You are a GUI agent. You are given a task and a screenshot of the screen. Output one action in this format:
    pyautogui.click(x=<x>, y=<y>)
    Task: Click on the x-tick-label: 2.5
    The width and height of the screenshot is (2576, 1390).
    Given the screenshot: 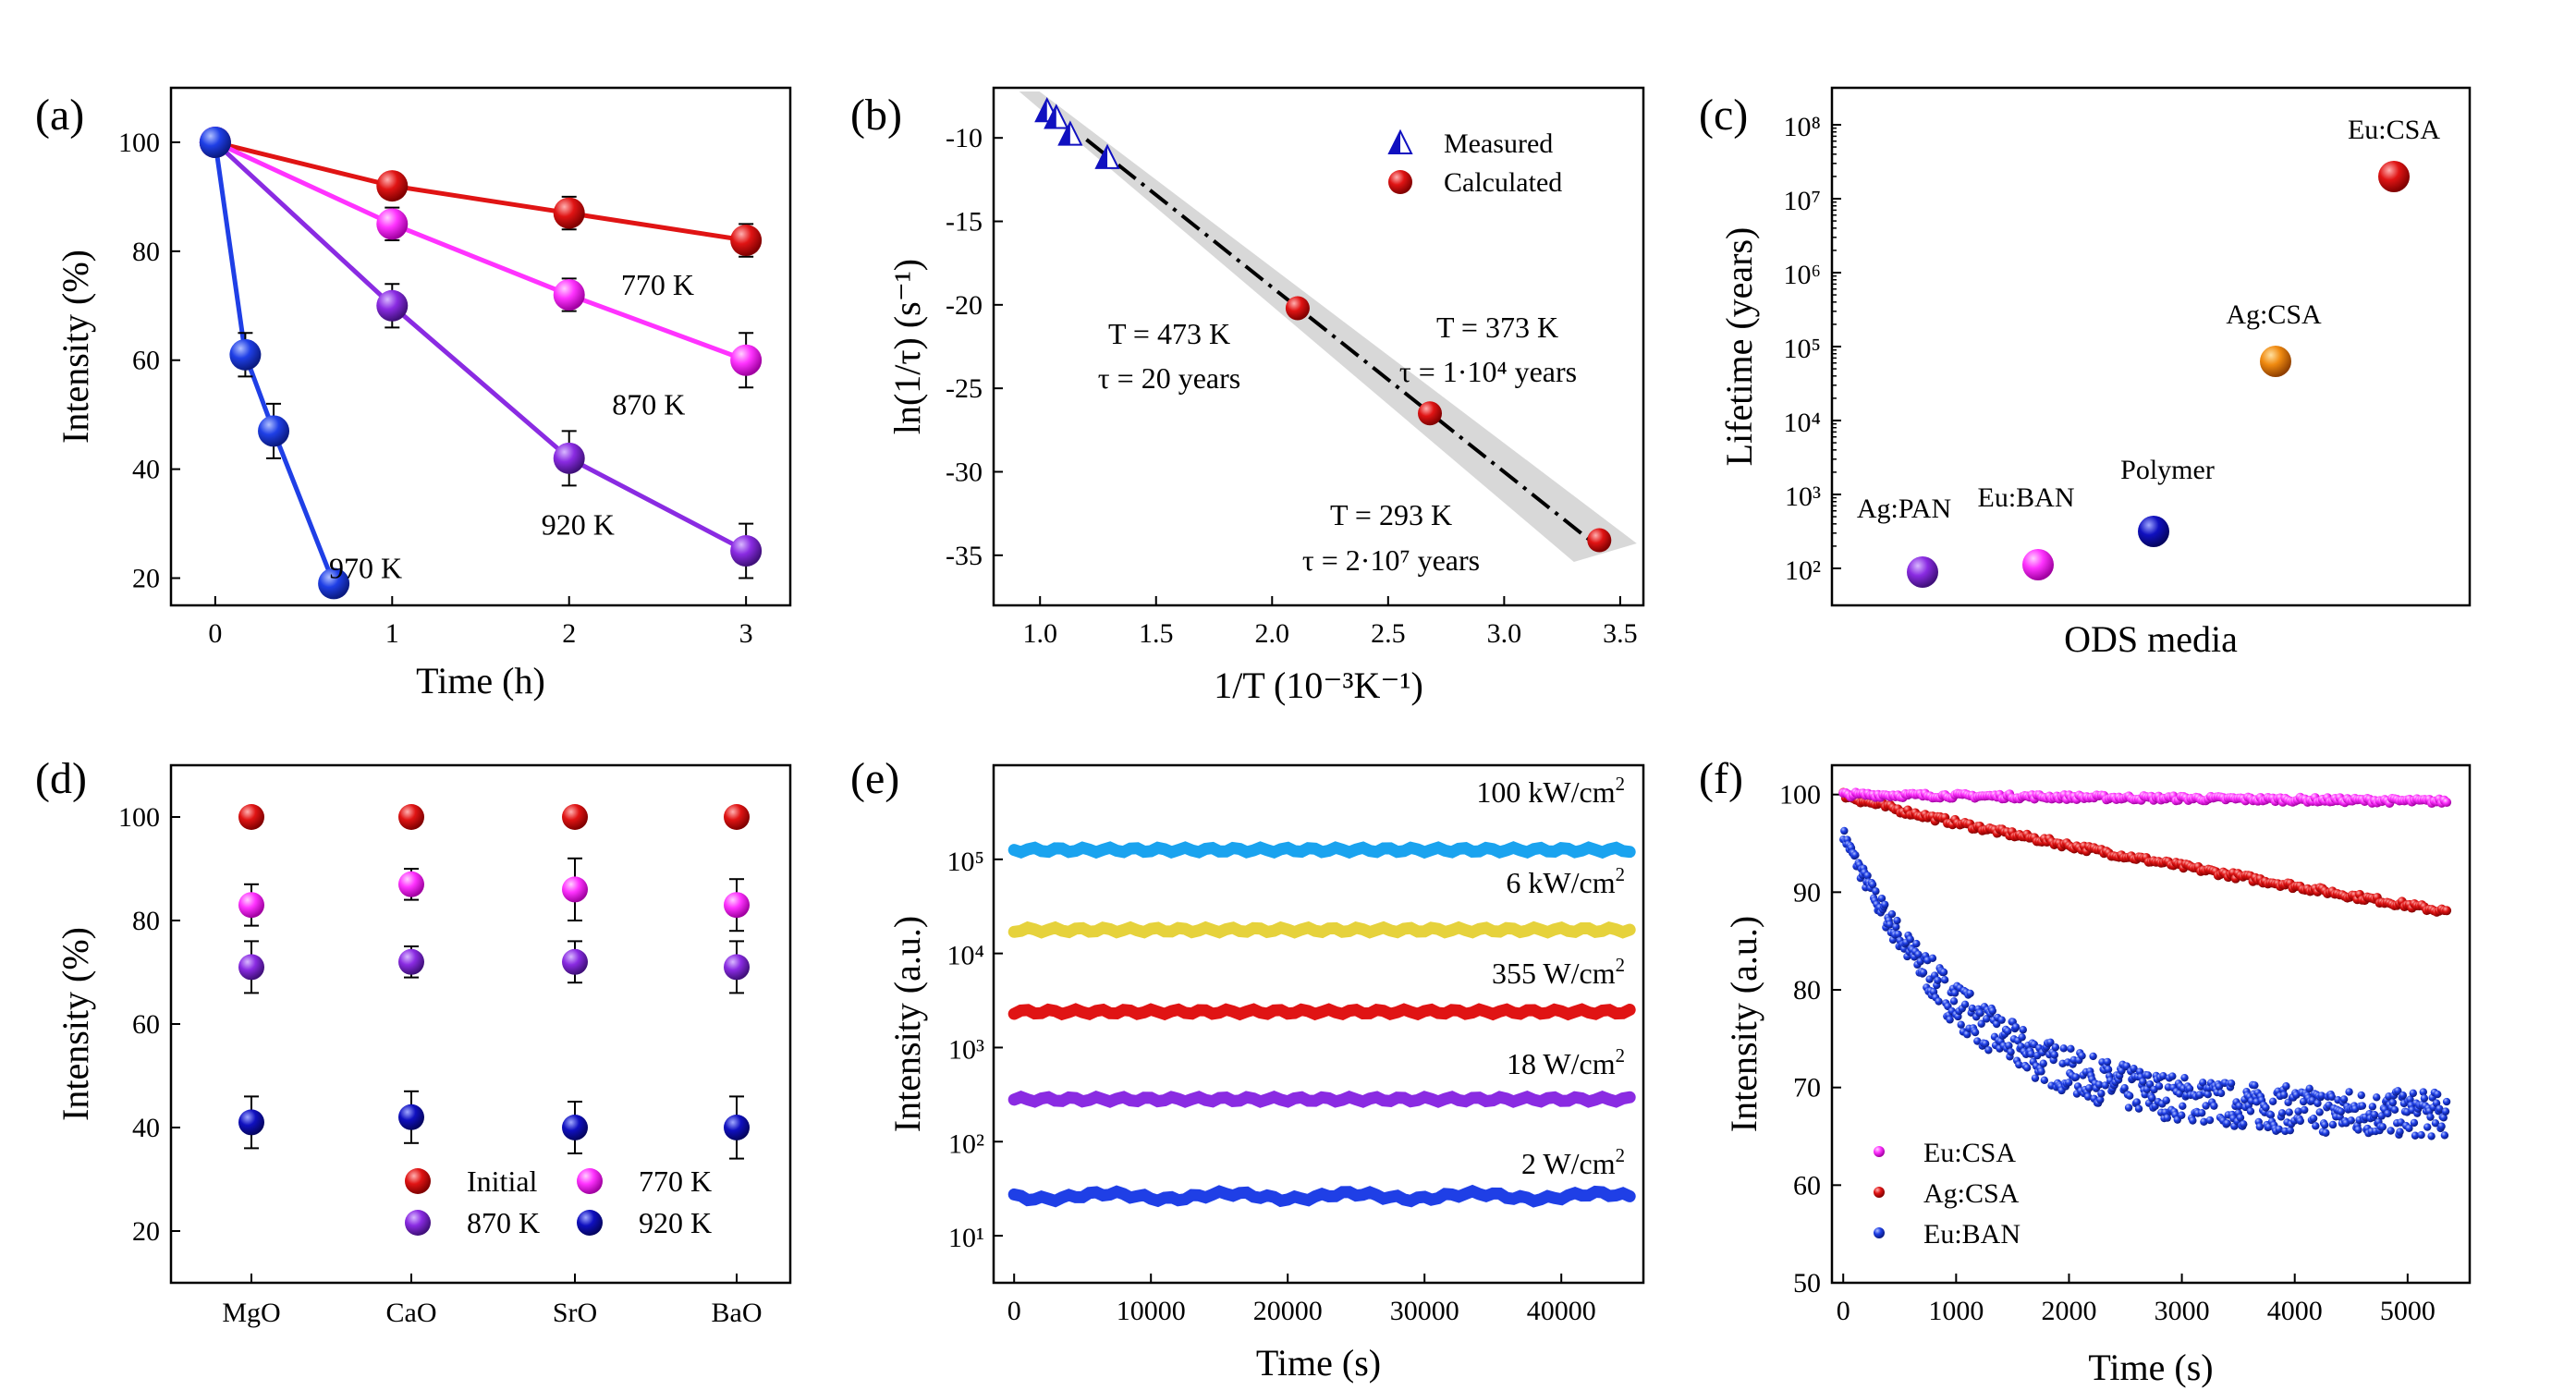 What is the action you would take?
    pyautogui.click(x=1388, y=633)
    